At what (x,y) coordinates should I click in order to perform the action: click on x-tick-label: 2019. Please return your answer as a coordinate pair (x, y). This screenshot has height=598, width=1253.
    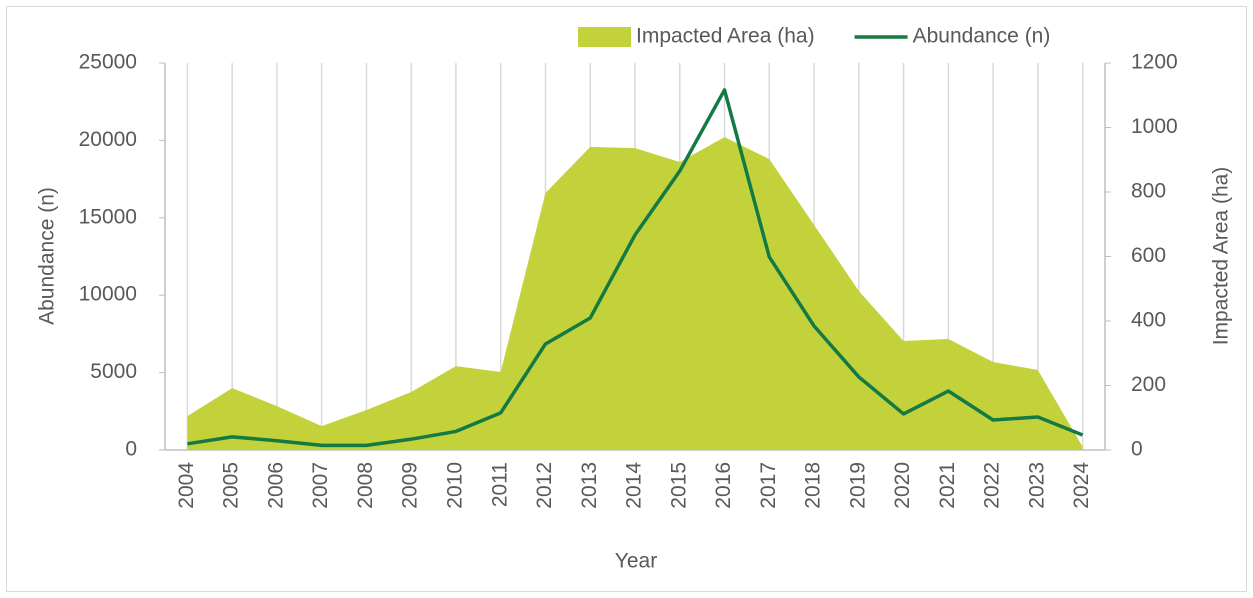
    Looking at the image, I should click on (857, 485).